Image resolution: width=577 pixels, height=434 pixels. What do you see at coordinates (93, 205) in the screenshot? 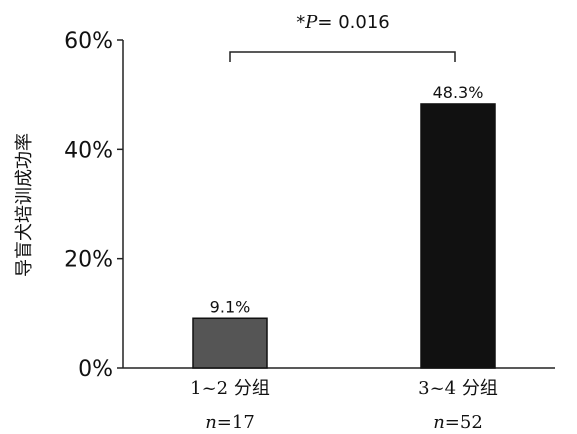
I see `y-ticks: 0% 20% 40% 60%` at bounding box center [93, 205].